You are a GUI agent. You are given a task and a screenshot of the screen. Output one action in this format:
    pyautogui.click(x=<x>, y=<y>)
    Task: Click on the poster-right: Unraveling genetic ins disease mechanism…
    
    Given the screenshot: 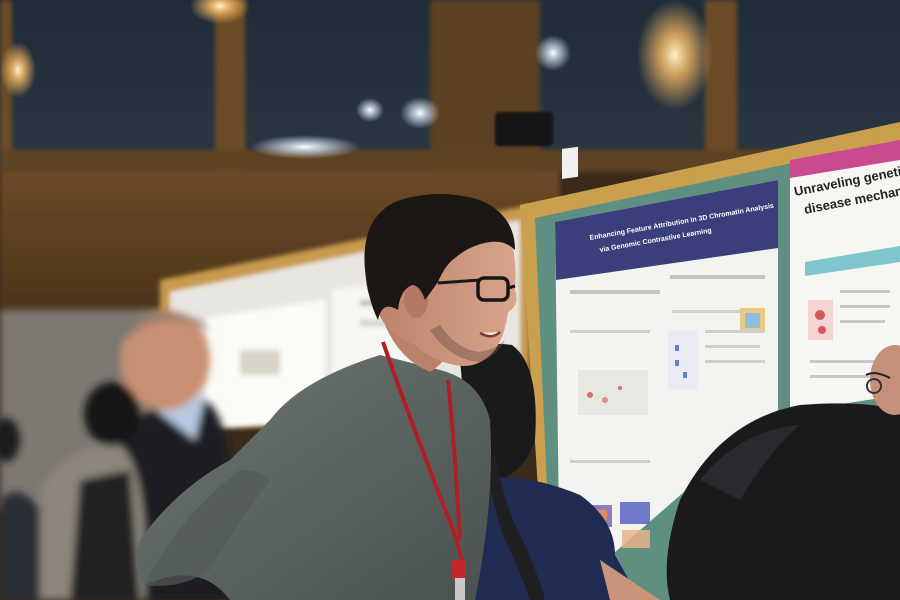 What is the action you would take?
    pyautogui.click(x=845, y=276)
    